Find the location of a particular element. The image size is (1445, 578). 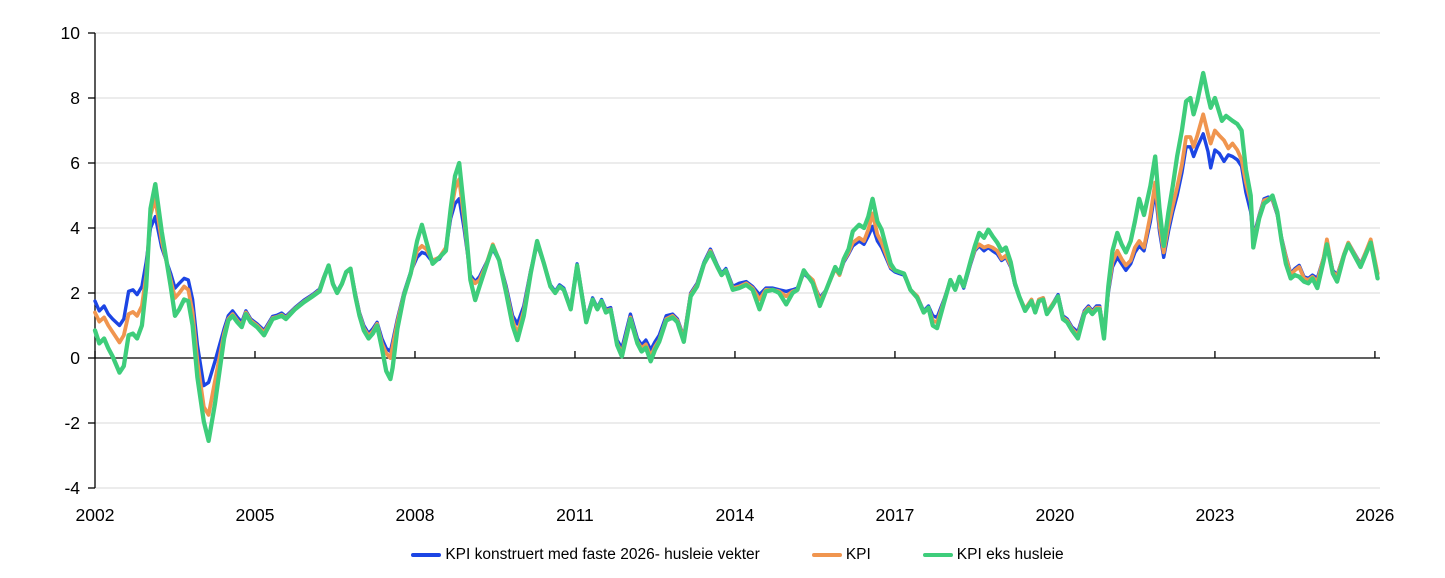

y-tick-label--4: -4 is located at coordinates (72, 488).